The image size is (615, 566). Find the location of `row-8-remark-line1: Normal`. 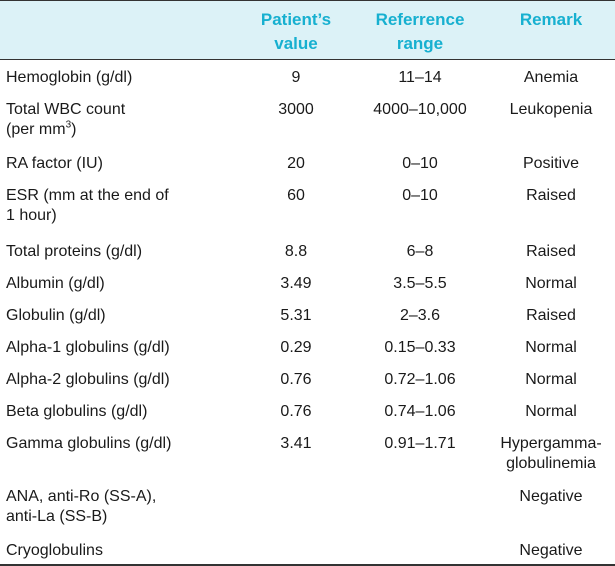

row-8-remark-line1: Normal is located at coordinates (551, 379).